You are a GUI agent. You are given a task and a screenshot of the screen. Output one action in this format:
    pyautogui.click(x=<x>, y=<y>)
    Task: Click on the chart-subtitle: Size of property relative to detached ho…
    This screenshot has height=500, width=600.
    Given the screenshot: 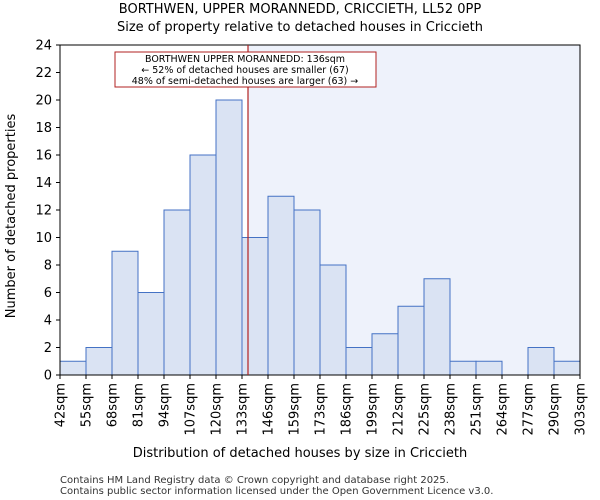 What is the action you would take?
    pyautogui.click(x=300, y=27)
    